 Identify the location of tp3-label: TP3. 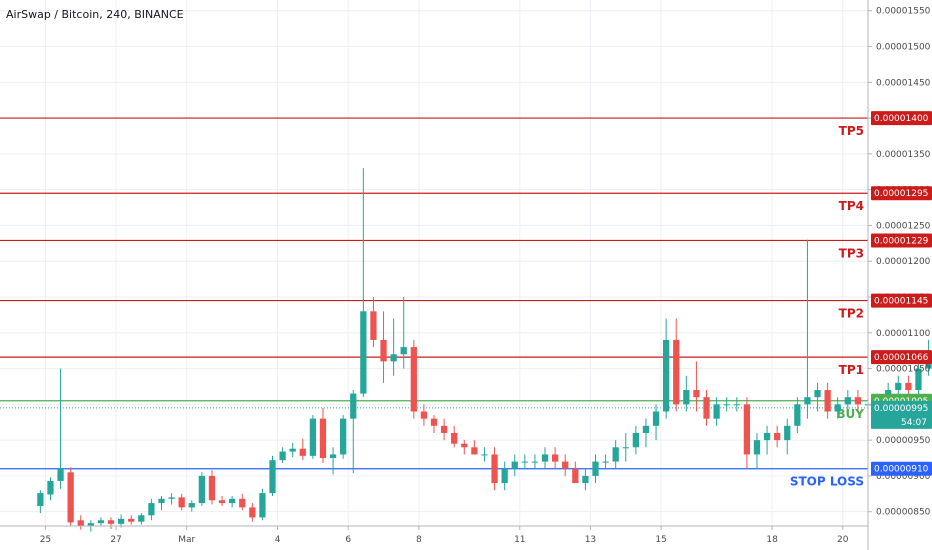
(851, 253).